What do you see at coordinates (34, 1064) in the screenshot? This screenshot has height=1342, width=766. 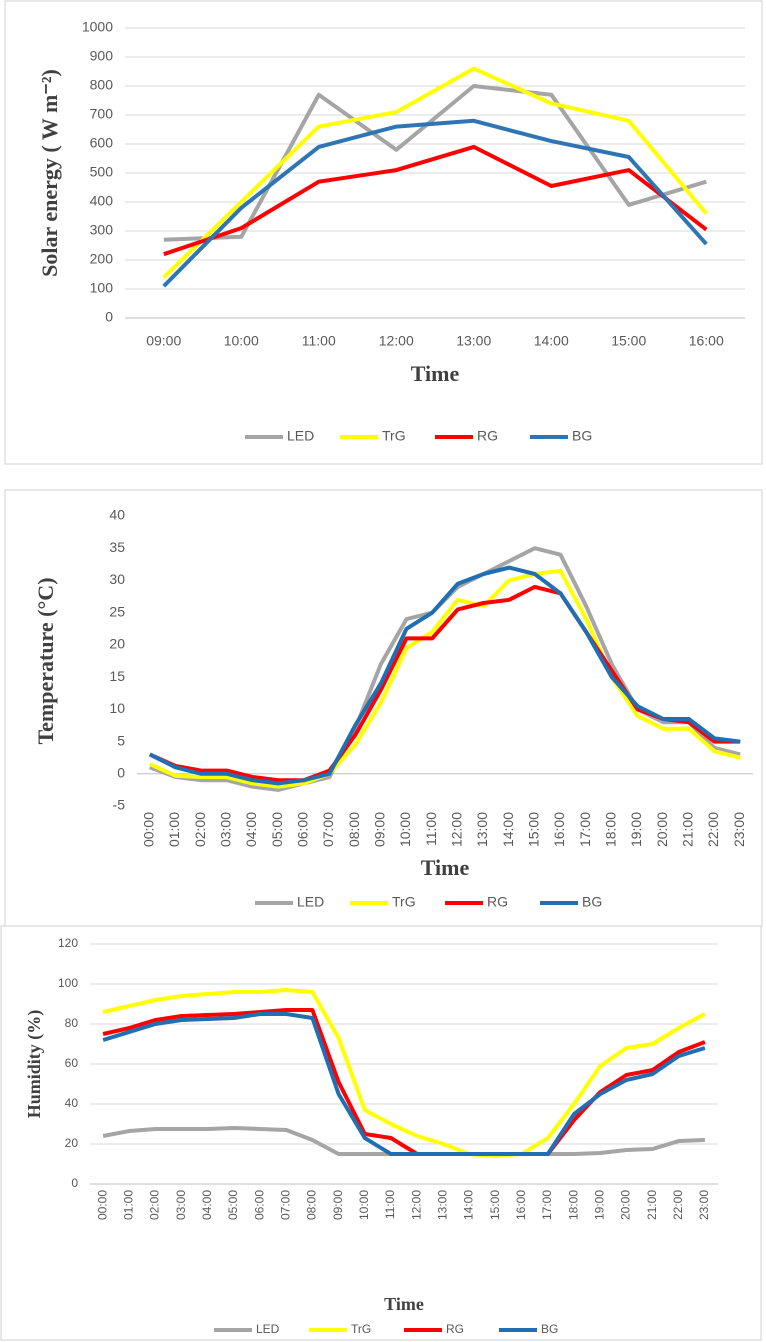 I see `y-axis-label: Humidity (%)` at bounding box center [34, 1064].